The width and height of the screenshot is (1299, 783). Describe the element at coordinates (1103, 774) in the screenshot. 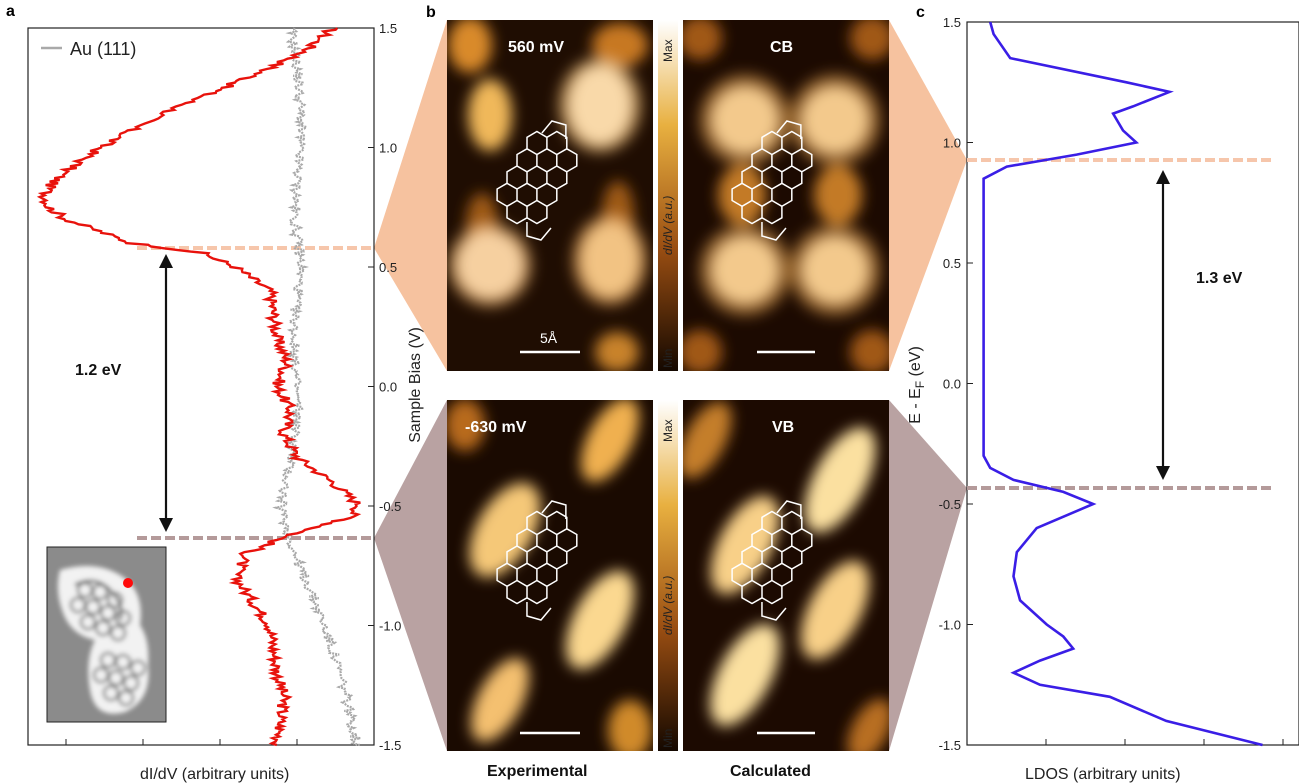

I see `panel-c-xlabel: LDOS (arbitrary units)` at that location.